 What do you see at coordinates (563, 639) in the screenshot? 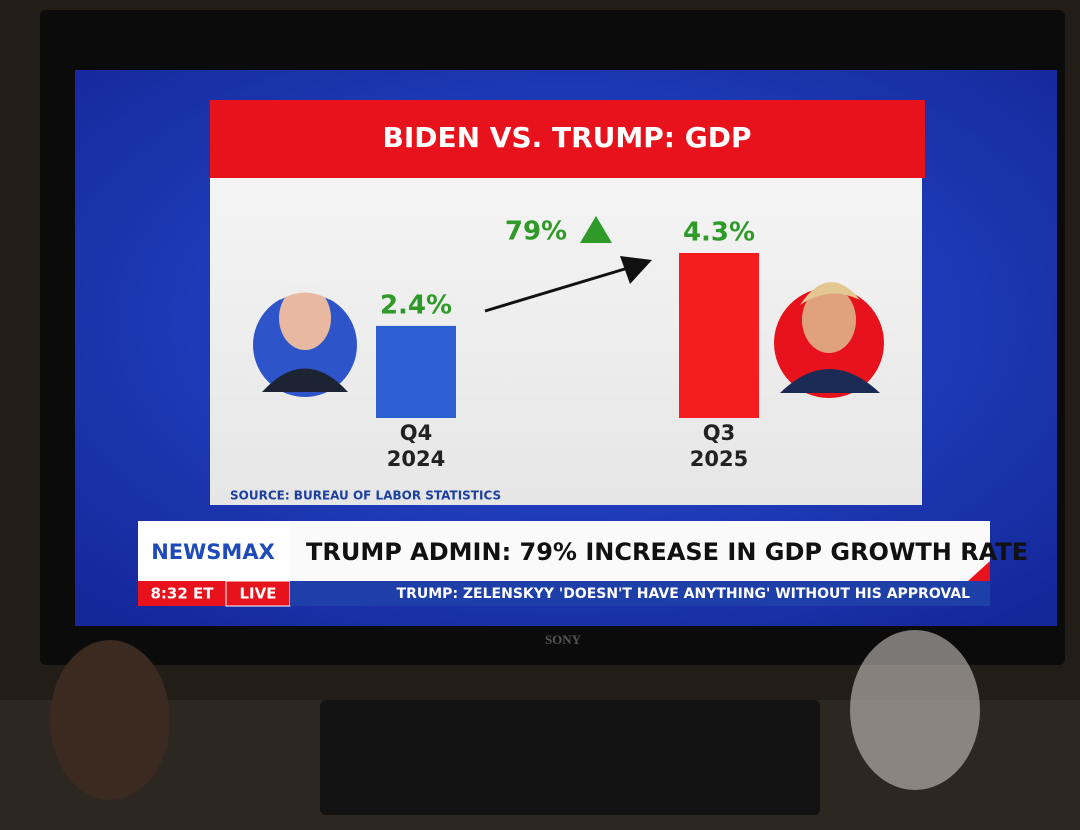
I see `tv-brand: SONY` at bounding box center [563, 639].